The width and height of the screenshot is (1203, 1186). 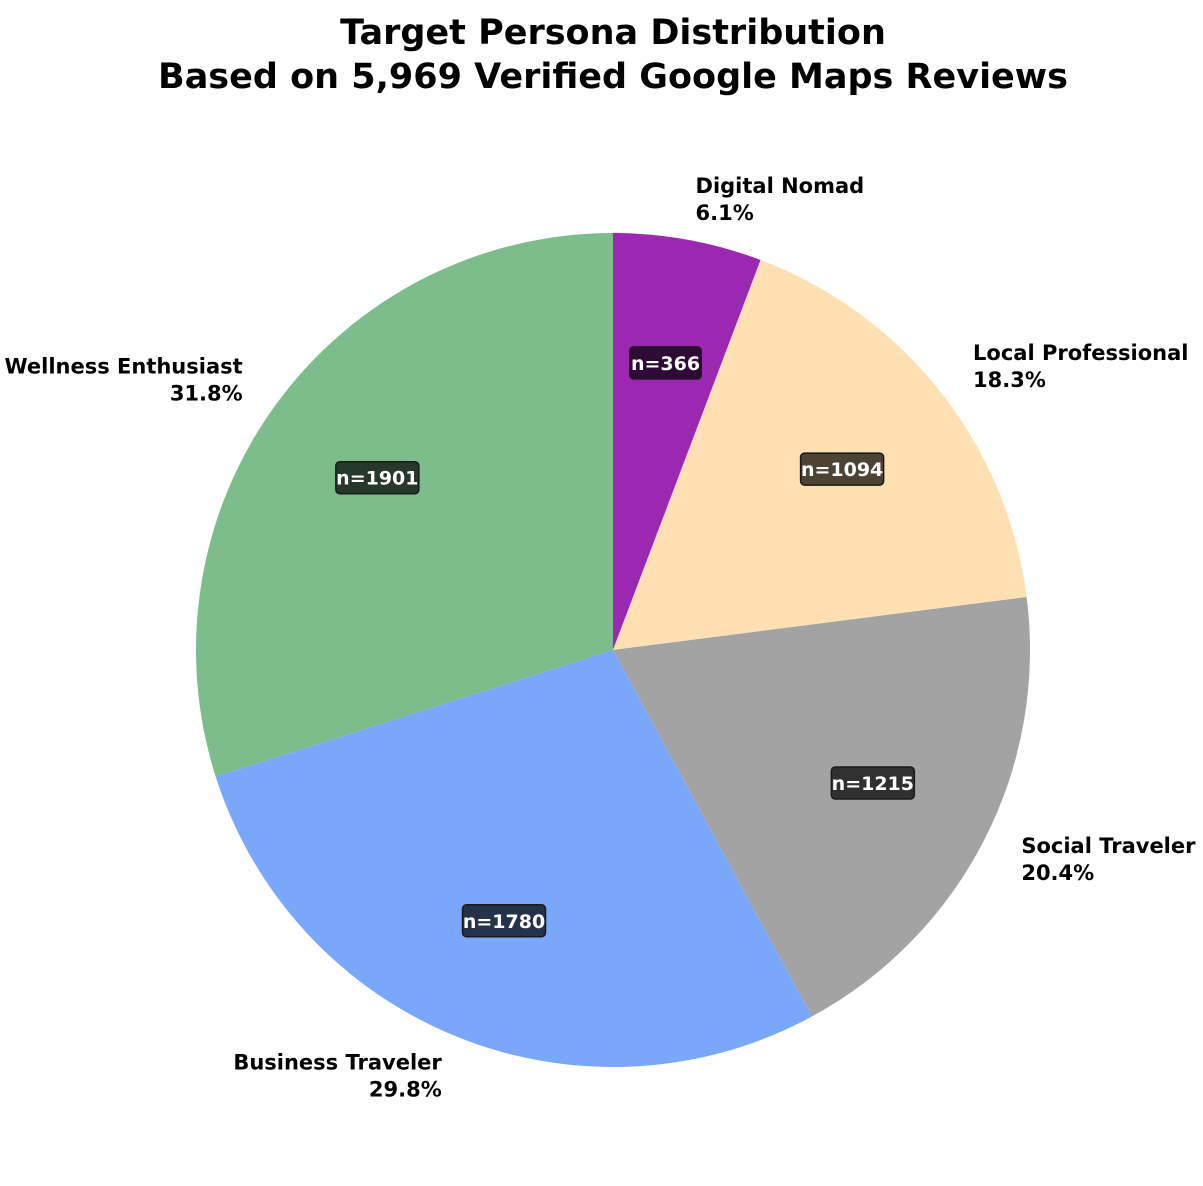 I want to click on category-label-digital-nomad: Digital Nomad 6.1%, so click(x=780, y=199).